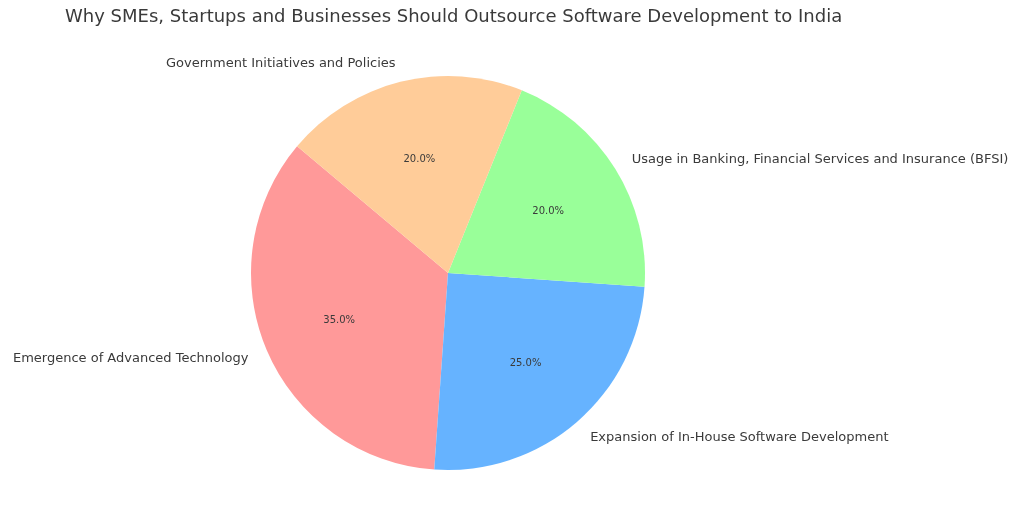  Describe the element at coordinates (820, 158) in the screenshot. I see `slice-label: Usage in Banking, Financial Services and Insurance (BFSI)` at that location.